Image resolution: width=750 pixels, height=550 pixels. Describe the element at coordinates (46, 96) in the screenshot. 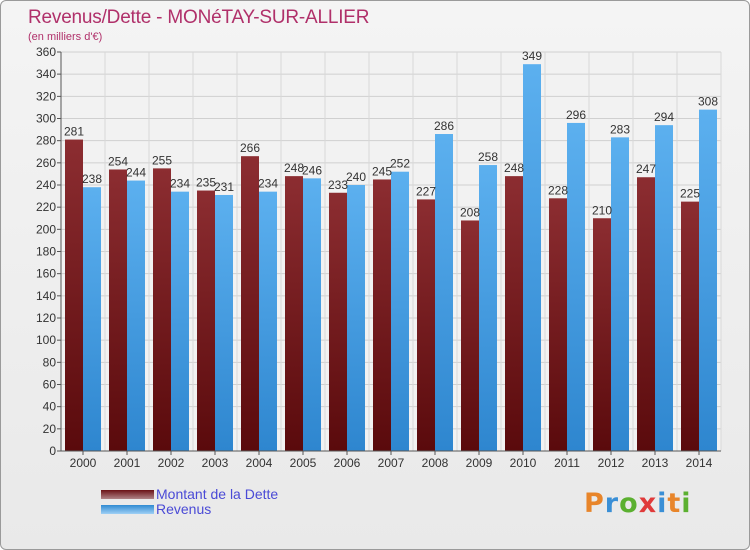

I see `y-tick-label: 320` at that location.